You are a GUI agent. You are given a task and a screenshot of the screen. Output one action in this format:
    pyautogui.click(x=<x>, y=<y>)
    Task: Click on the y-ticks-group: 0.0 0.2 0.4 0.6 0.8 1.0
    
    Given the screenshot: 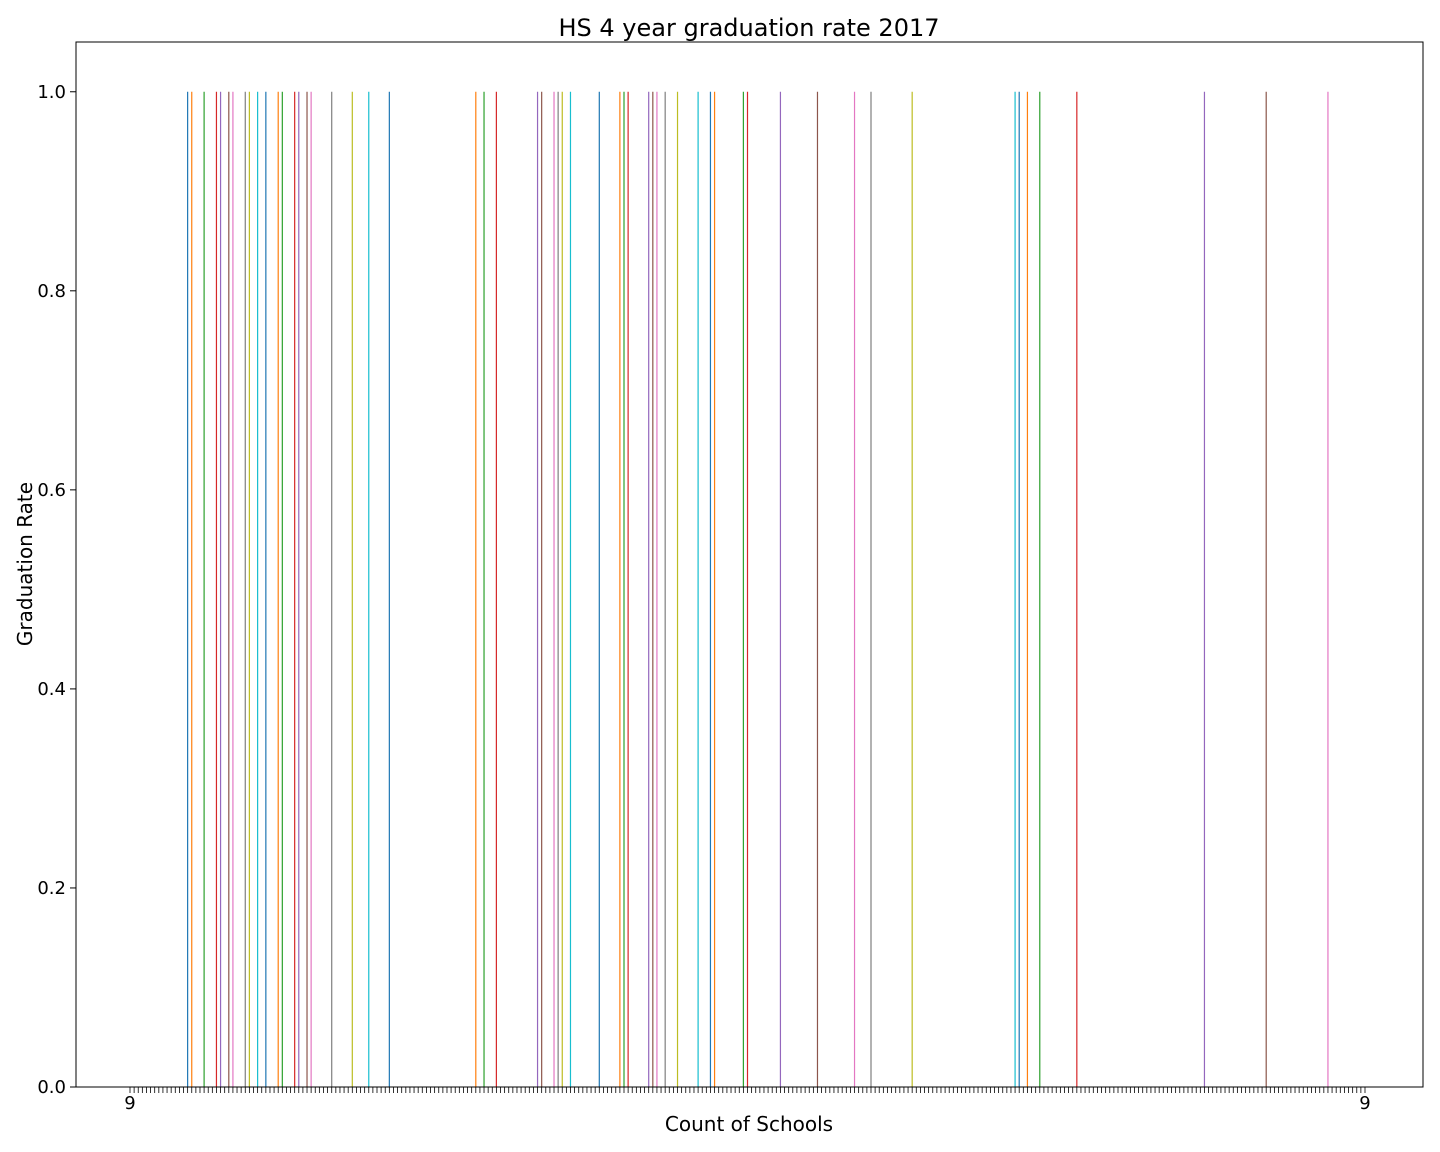 What is the action you would take?
    pyautogui.click(x=56, y=590)
    